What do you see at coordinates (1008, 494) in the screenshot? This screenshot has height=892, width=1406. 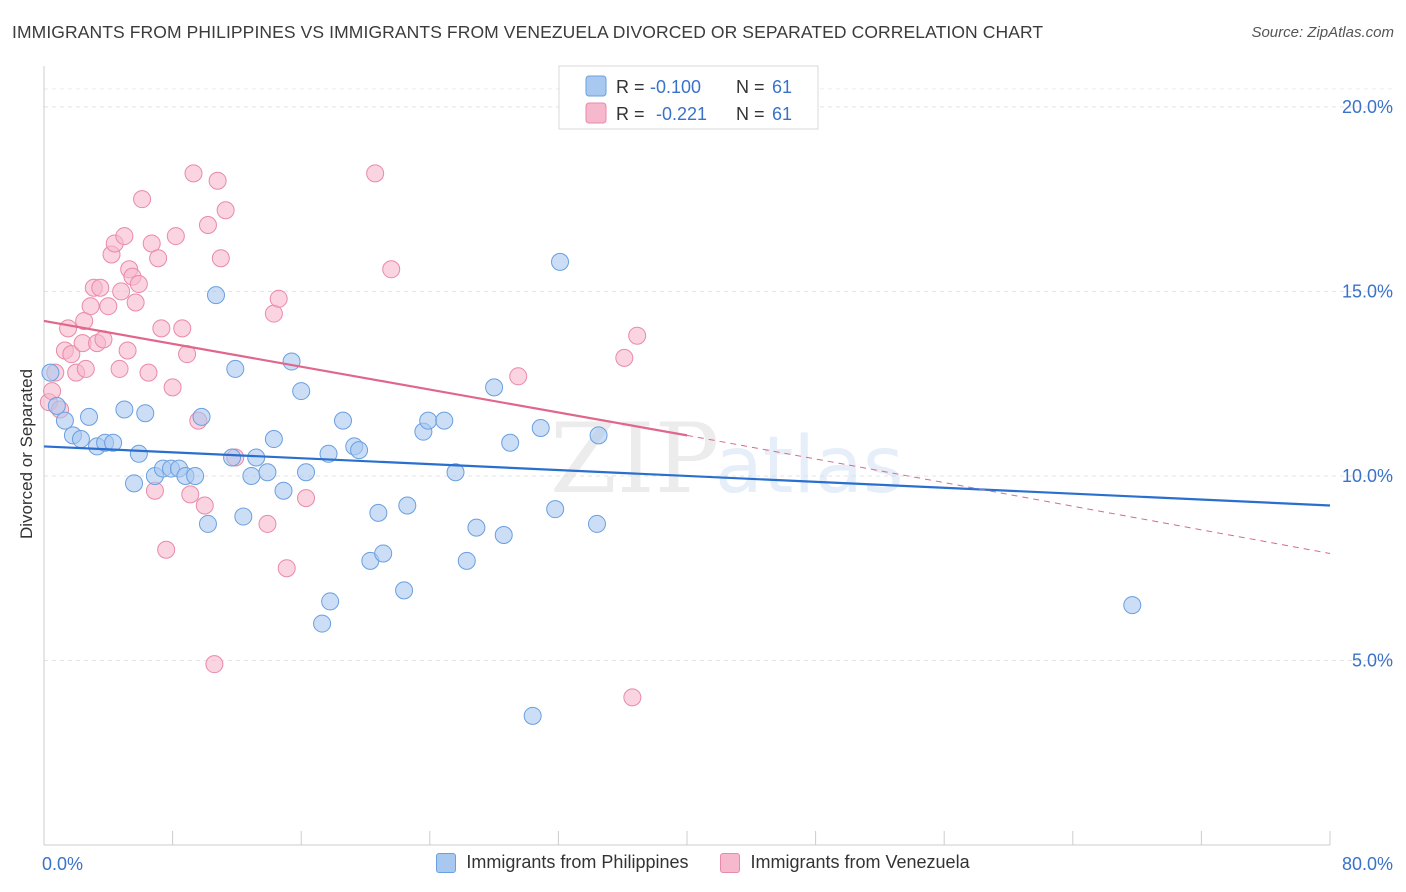 I see `trend-line-venezuela-extension` at bounding box center [1008, 494].